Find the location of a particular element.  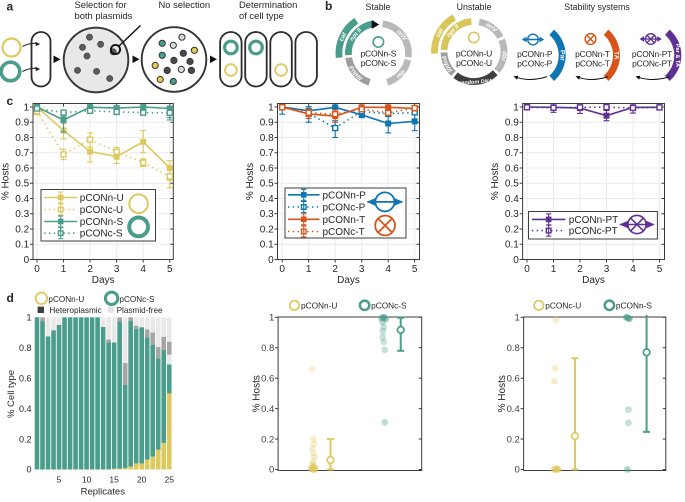

svg-text: Heteroplasmic is located at coordinates (75, 310).